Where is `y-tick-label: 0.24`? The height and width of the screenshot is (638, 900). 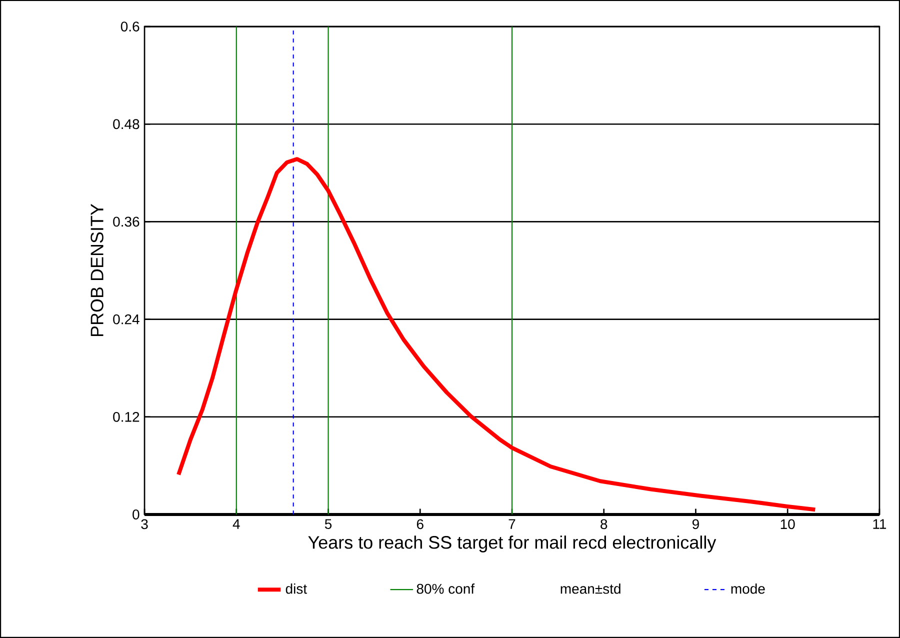 y-tick-label: 0.24 is located at coordinates (126, 319).